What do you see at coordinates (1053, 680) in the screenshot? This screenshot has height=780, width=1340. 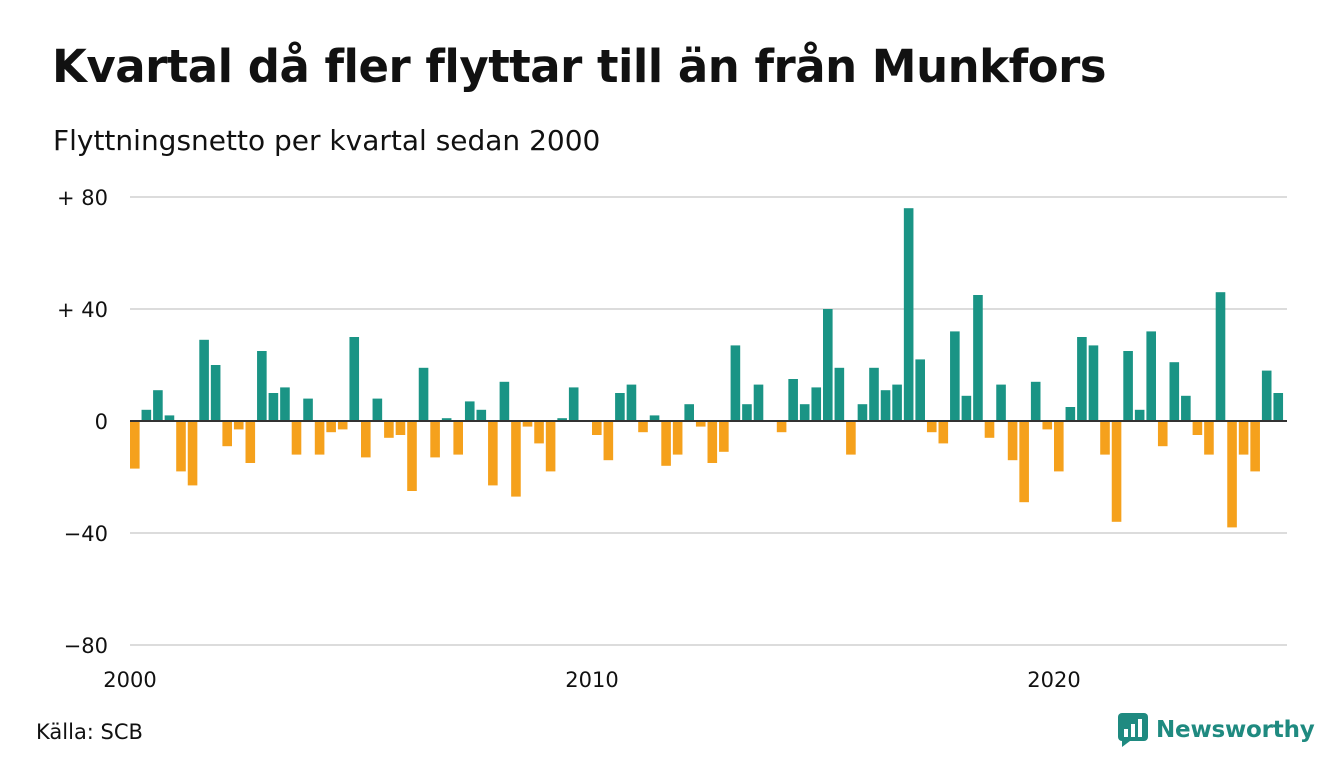 I see `x-tick-label: 2020` at bounding box center [1053, 680].